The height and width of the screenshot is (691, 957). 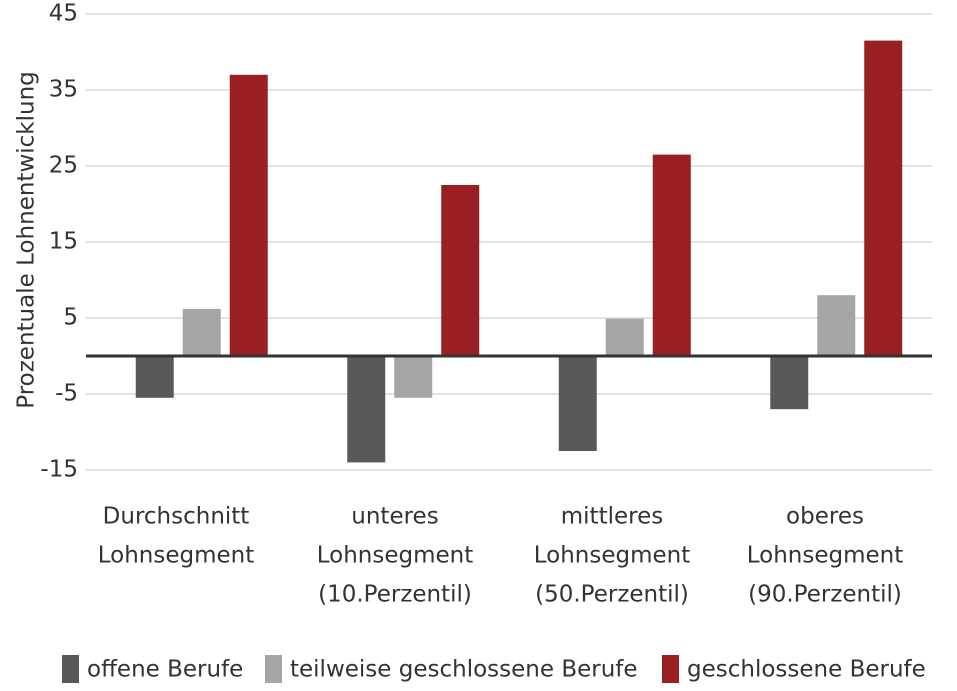 What do you see at coordinates (27, 240) in the screenshot?
I see `y-axis-label: Prozentuale Lohnentwicklung` at bounding box center [27, 240].